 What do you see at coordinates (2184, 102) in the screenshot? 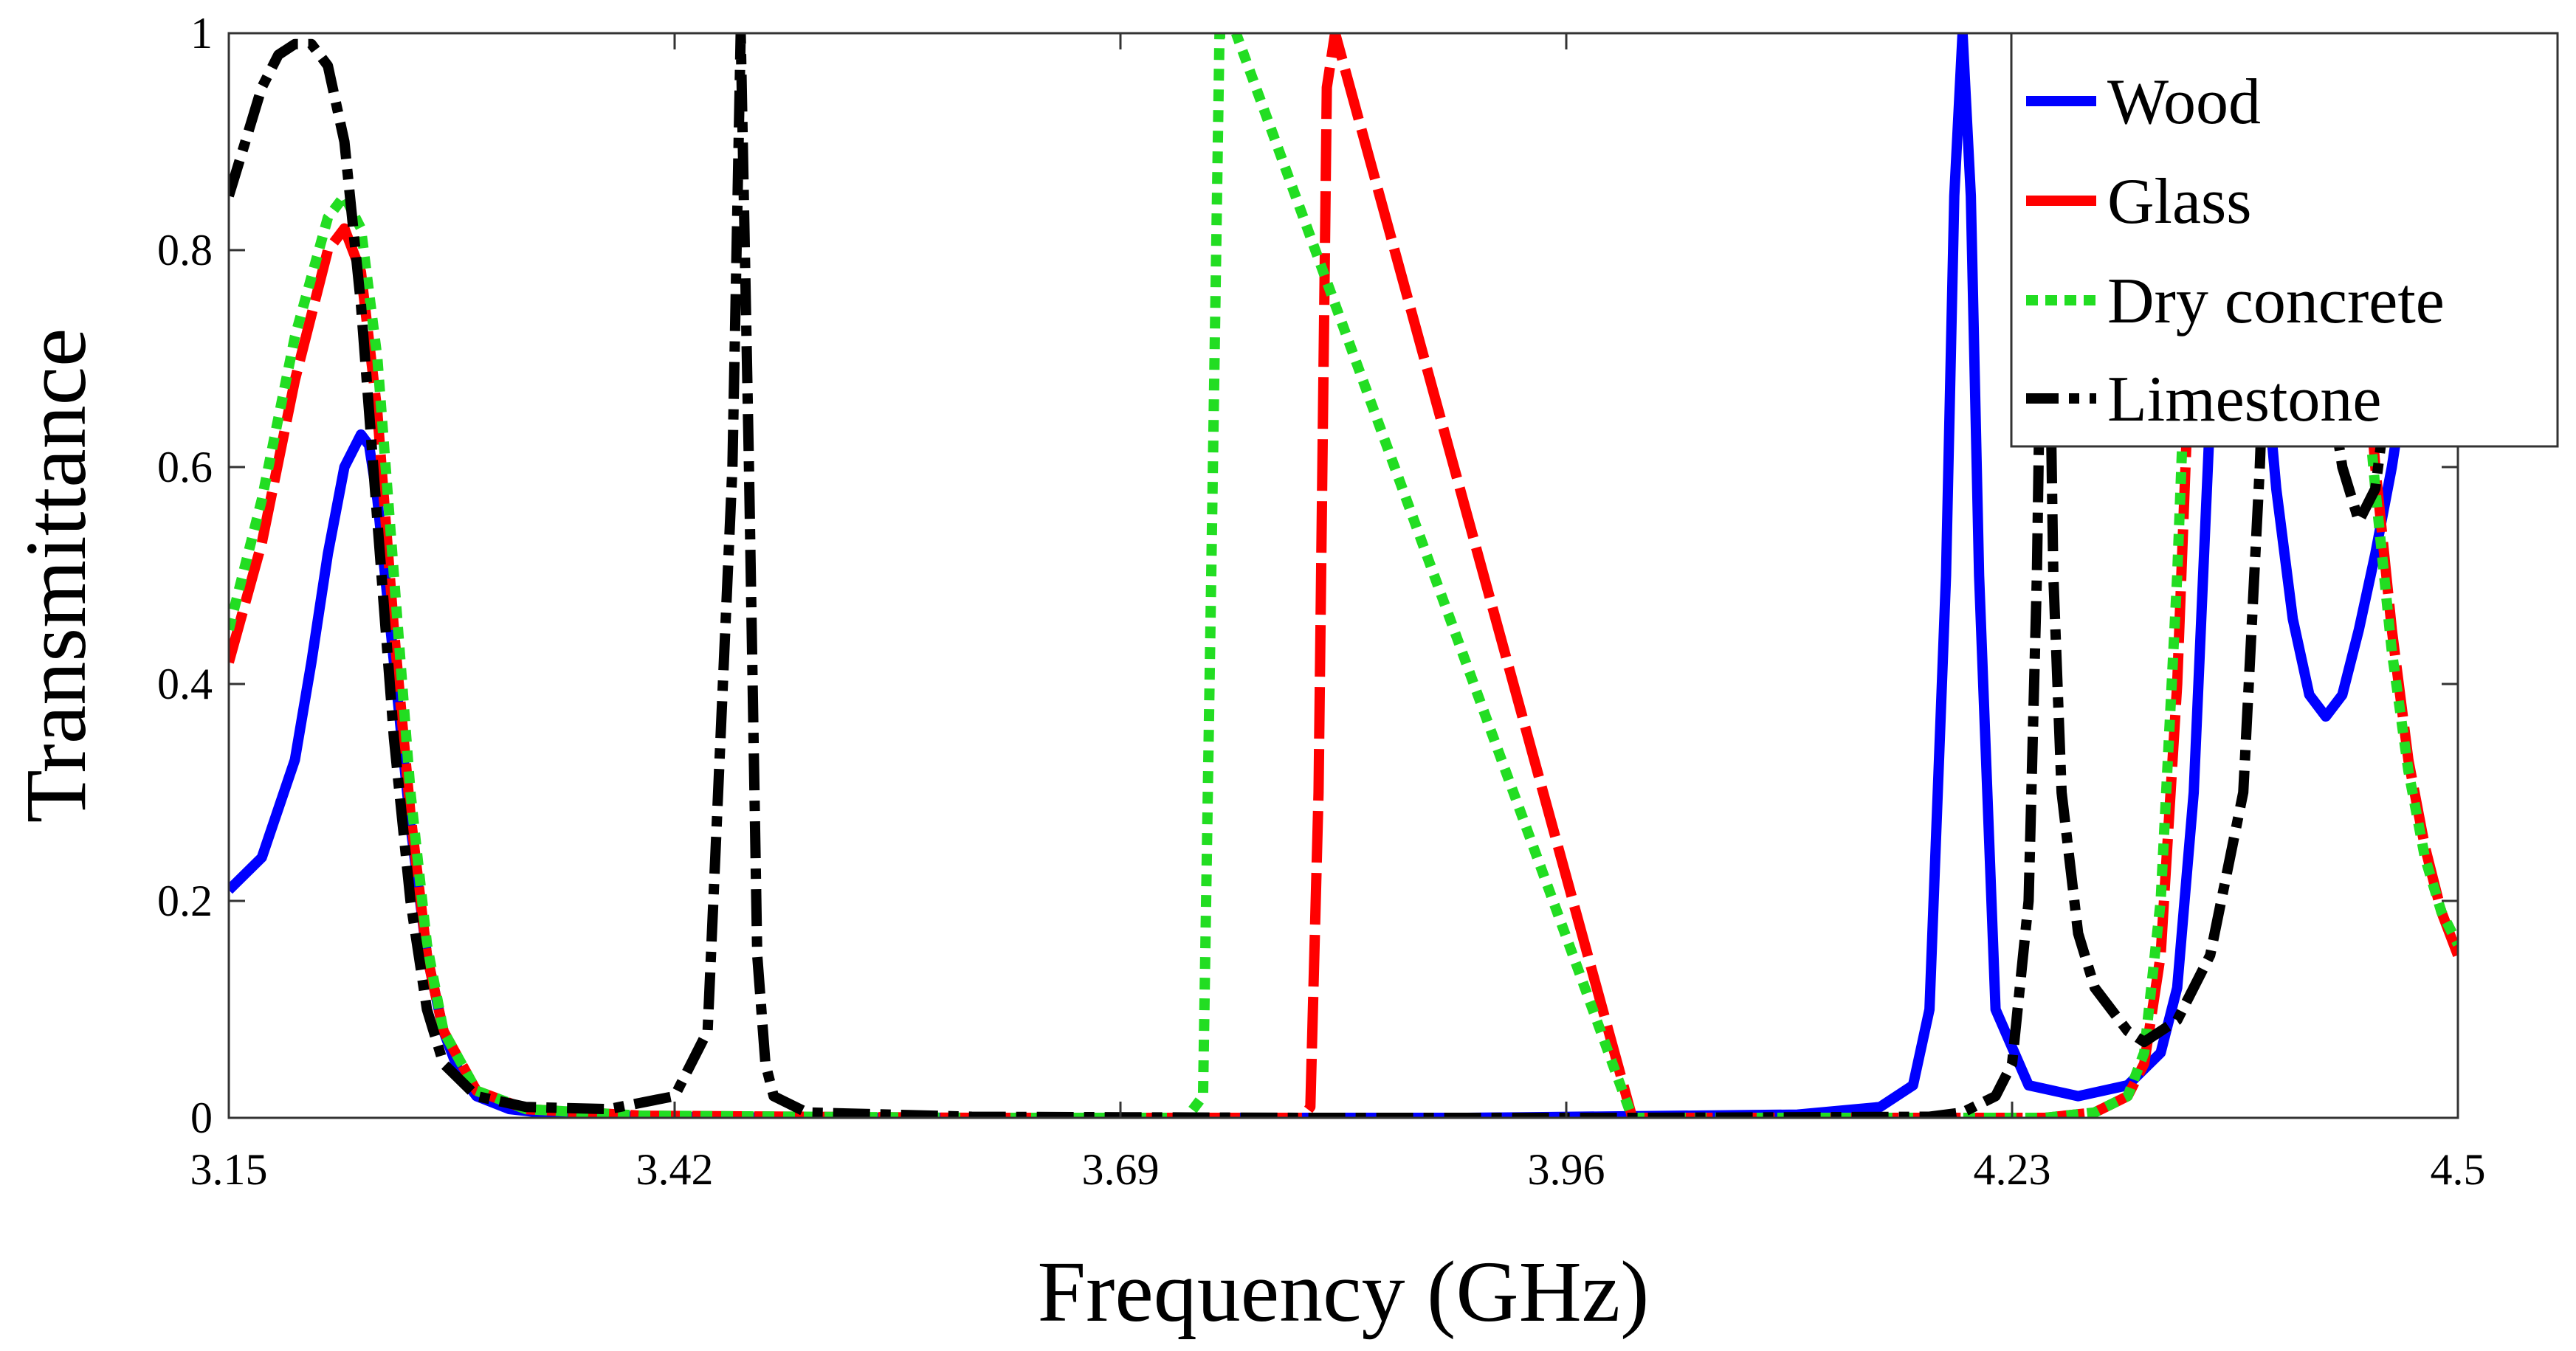
I see `legend-label: Wood` at bounding box center [2184, 102].